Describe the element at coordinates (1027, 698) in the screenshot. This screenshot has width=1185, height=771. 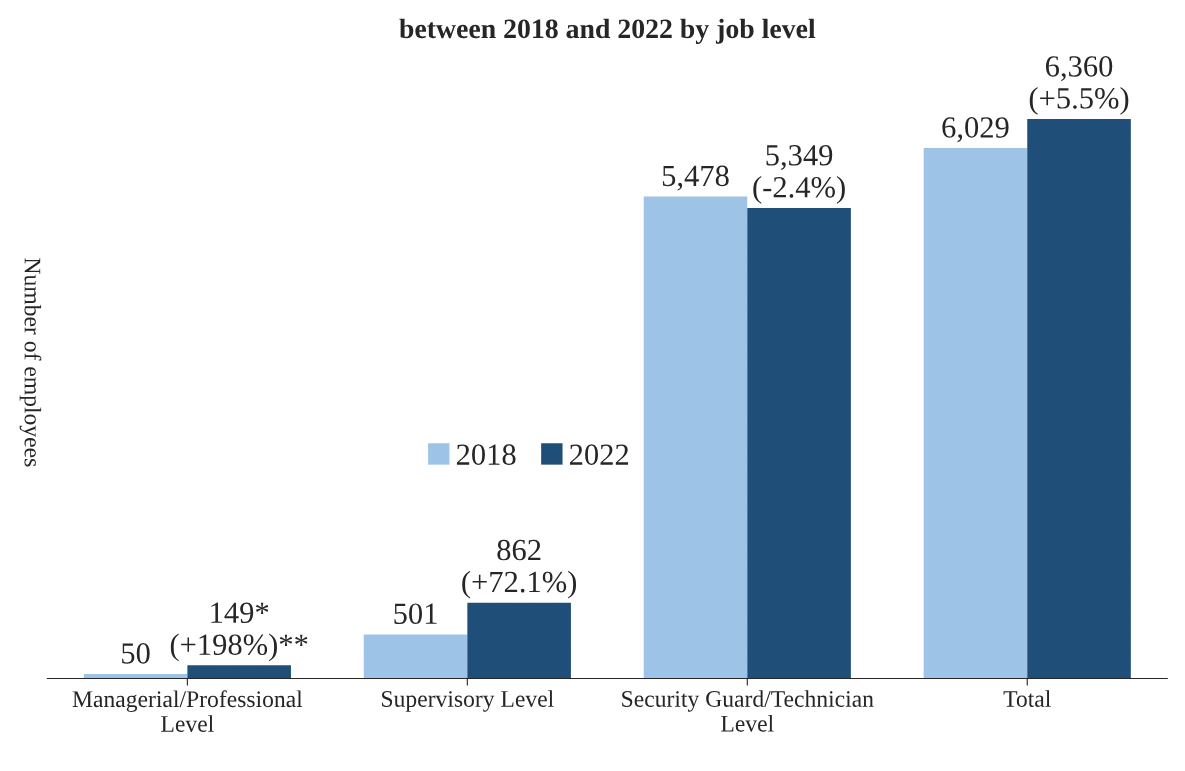
I see `x-tick-label: Total` at that location.